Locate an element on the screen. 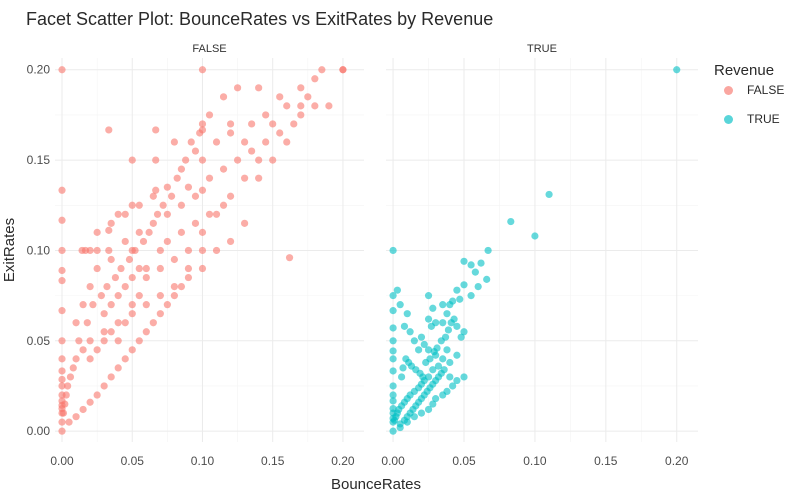 This screenshot has height=494, width=800. legend-label-false: FALSE is located at coordinates (766, 90).